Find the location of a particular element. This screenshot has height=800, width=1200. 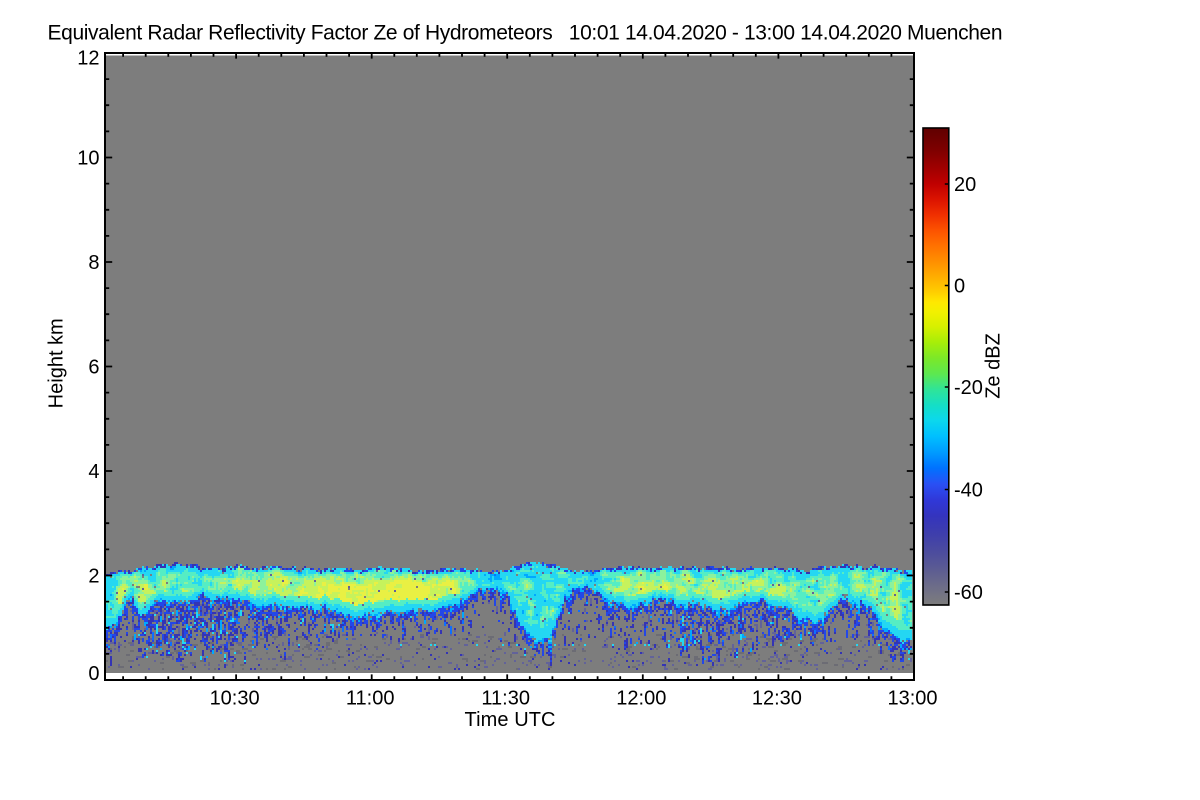

svg-text: 20 is located at coordinates (965, 185).